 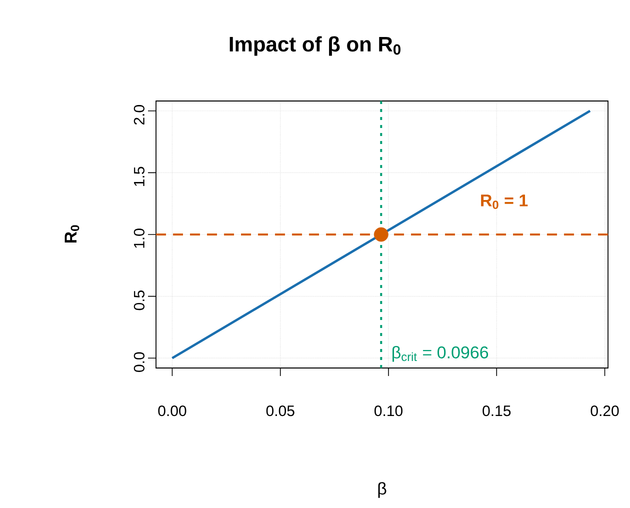 What do you see at coordinates (388, 411) in the screenshot?
I see `x-tick-label: 0.10` at bounding box center [388, 411].